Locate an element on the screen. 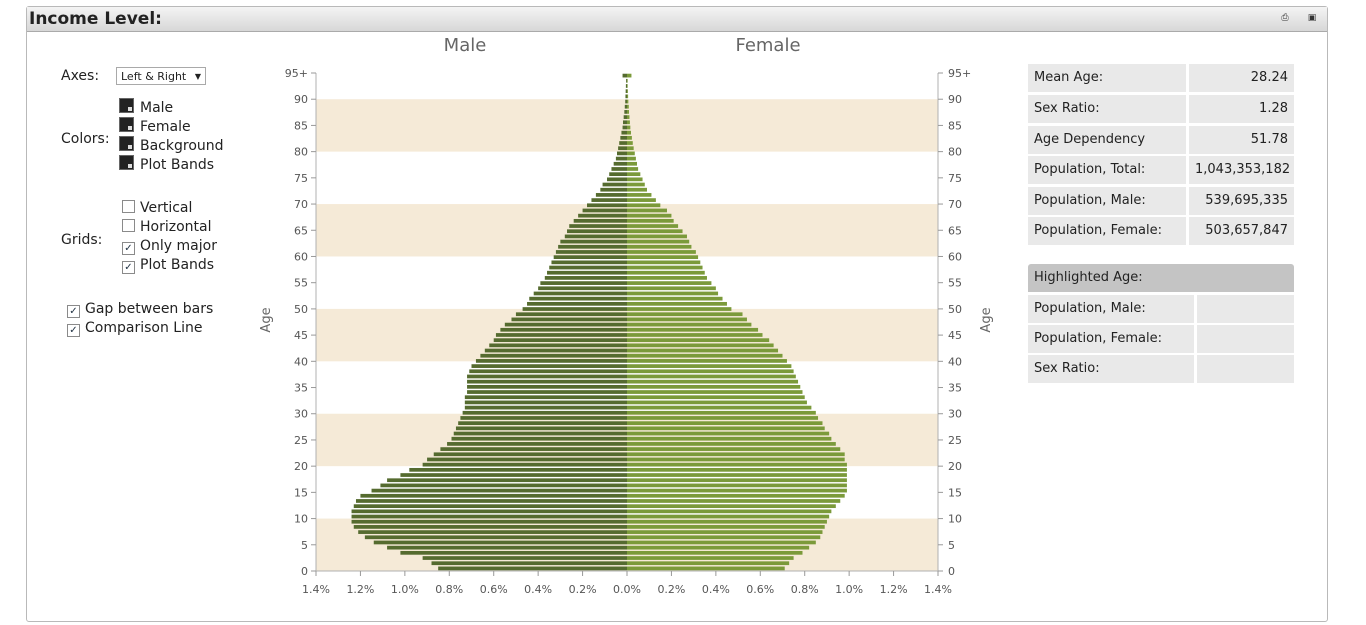 This screenshot has height=625, width=1366. stat-value: 51.78 is located at coordinates (1241, 140).